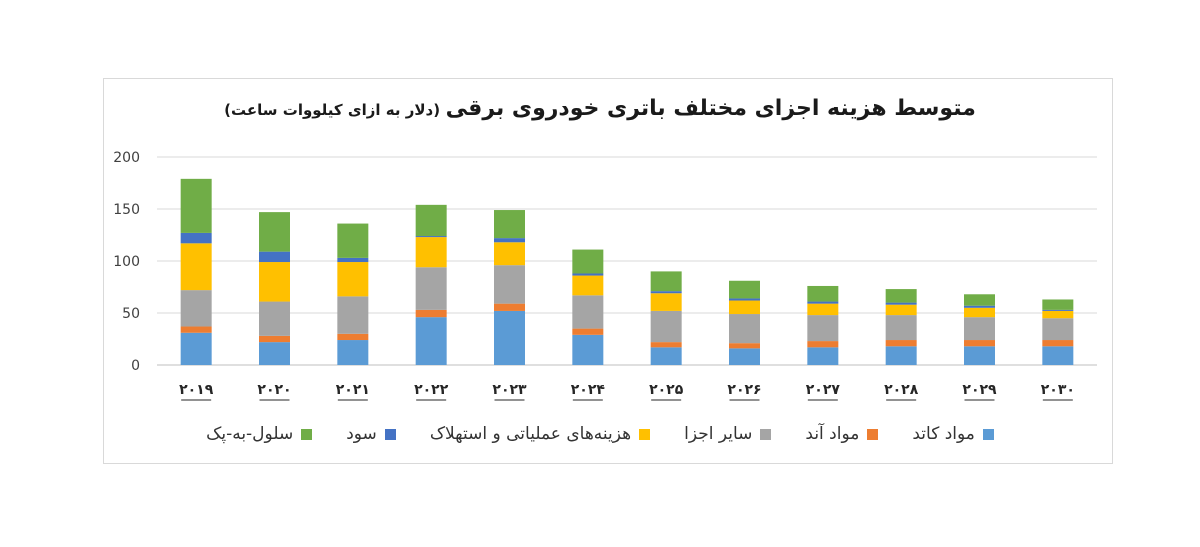  Describe the element at coordinates (361, 434) in the screenshot. I see `legend-label: سود` at that location.